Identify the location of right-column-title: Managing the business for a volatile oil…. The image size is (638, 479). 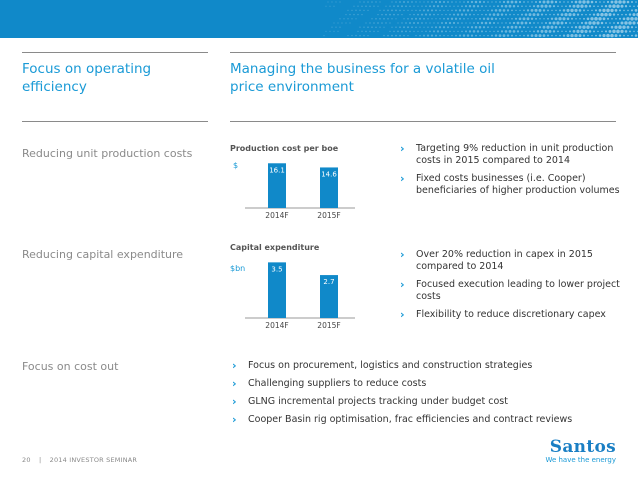
(423, 78).